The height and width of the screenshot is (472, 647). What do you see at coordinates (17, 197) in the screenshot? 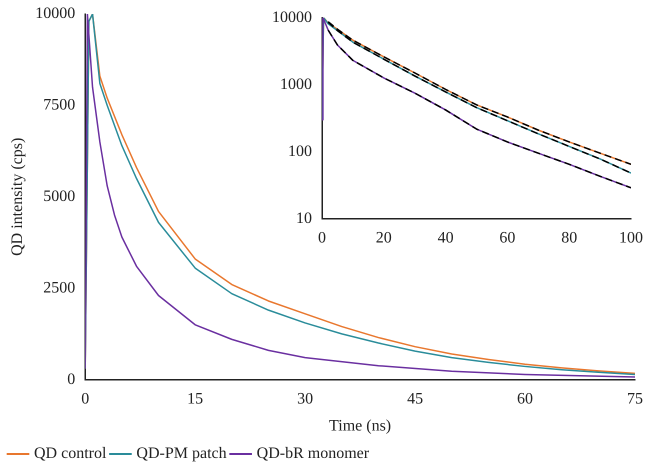
I see `y-axis-title: QD intensity (cps)` at bounding box center [17, 197].